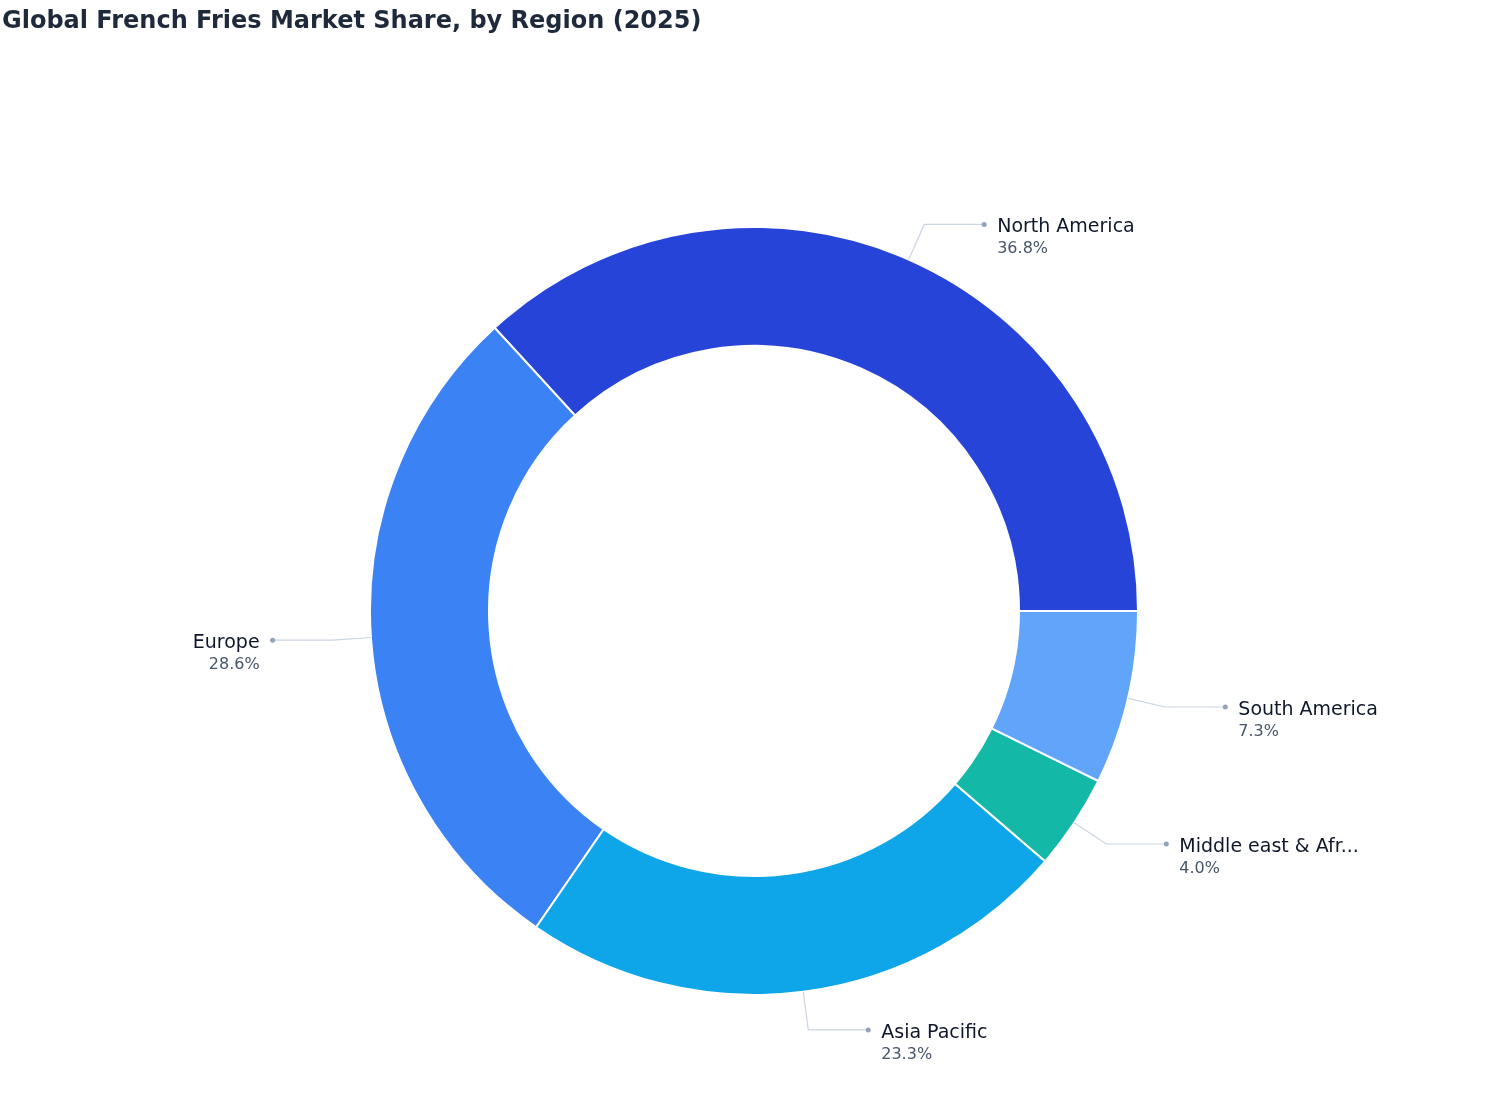 The image size is (1508, 1120). Describe the element at coordinates (1199, 868) in the screenshot. I see `data-label: 4.0%` at that location.